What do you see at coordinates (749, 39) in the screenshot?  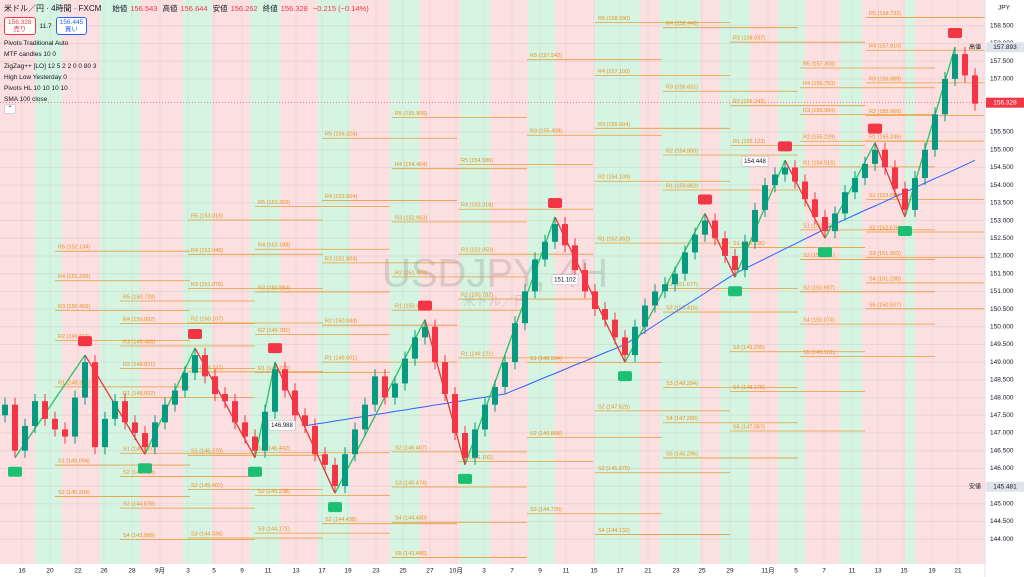 I see `pivot-label: R3 (158.037)` at bounding box center [749, 39].